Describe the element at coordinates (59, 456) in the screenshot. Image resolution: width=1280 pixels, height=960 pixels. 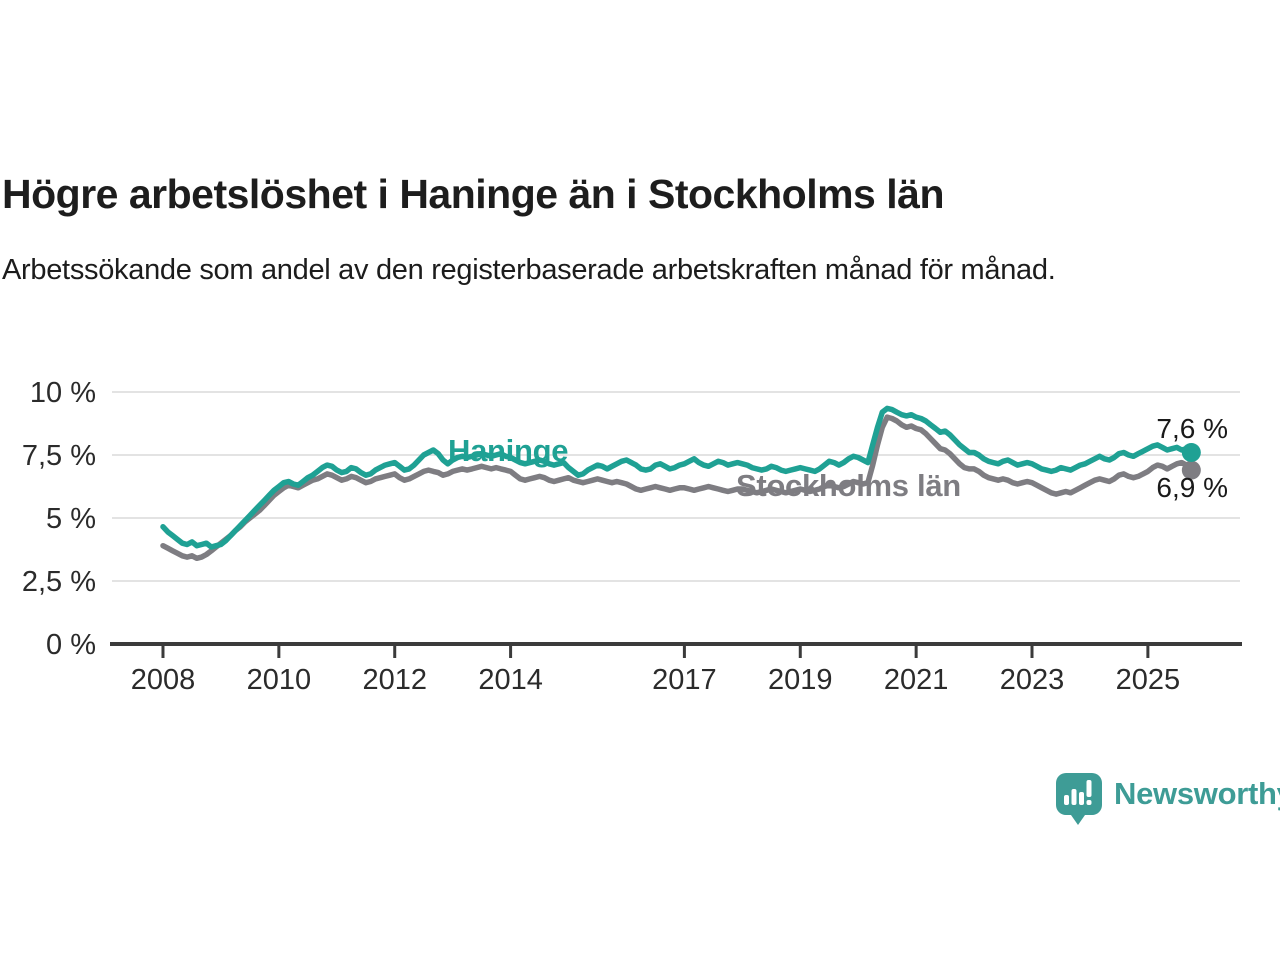
I see `y-axis-tick-label: 7,5 %` at that location.